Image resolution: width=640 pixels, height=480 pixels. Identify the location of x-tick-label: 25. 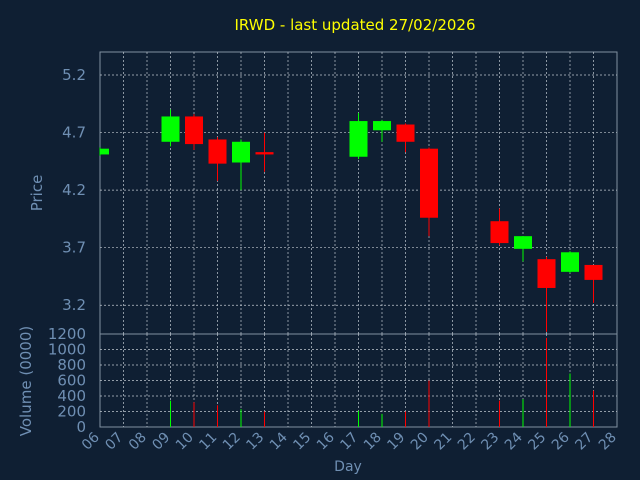
(537, 442).